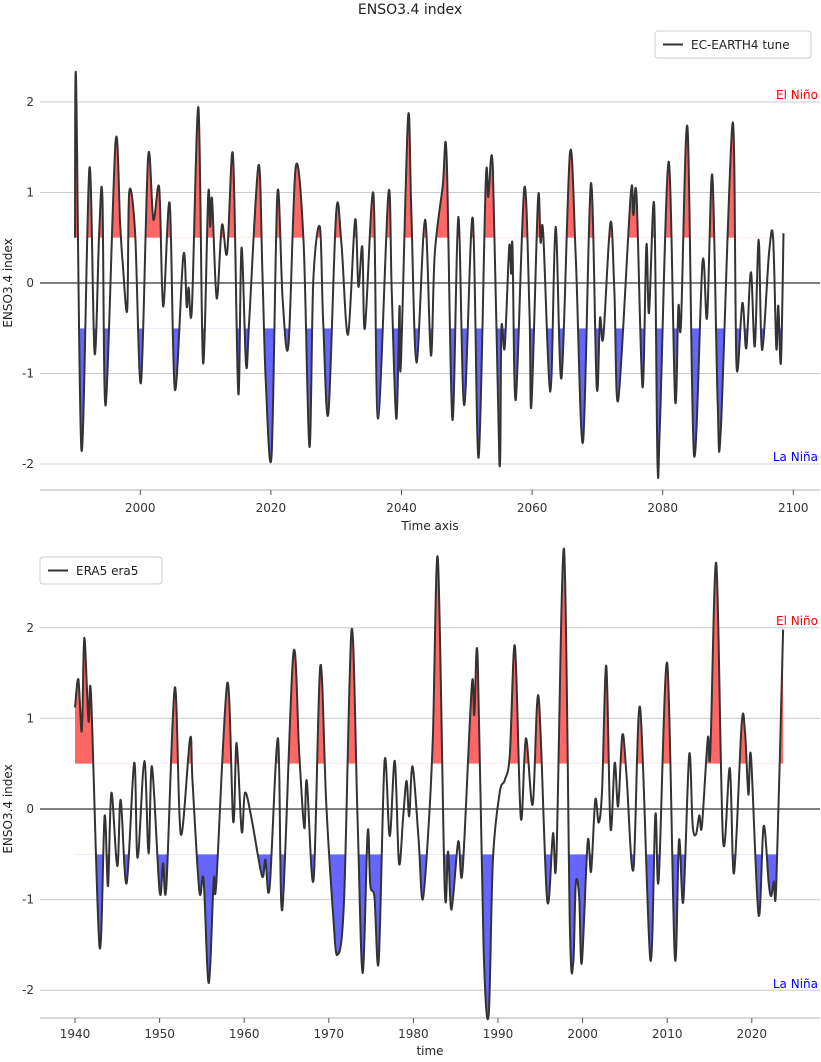  Describe the element at coordinates (532, 508) in the screenshot. I see `x-tick-label: 2060` at that location.